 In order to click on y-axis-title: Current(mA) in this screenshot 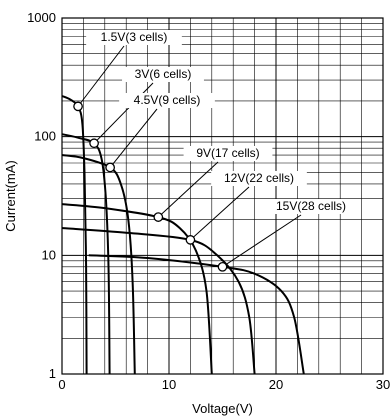, I will do `click(10, 196)`.